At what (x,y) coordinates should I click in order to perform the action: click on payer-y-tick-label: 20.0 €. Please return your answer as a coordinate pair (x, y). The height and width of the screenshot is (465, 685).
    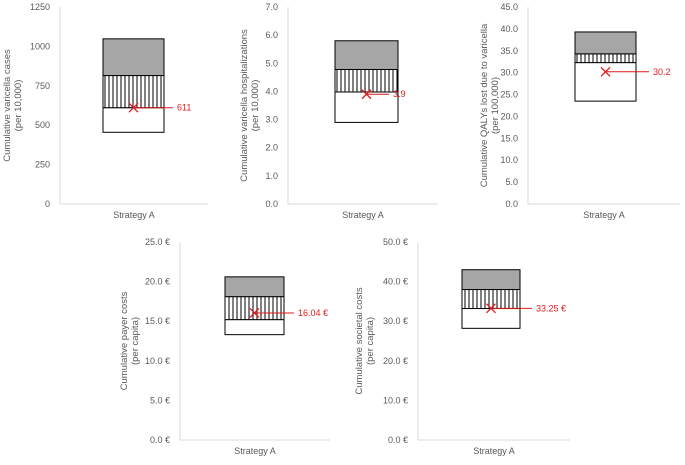
    Looking at the image, I should click on (157, 282).